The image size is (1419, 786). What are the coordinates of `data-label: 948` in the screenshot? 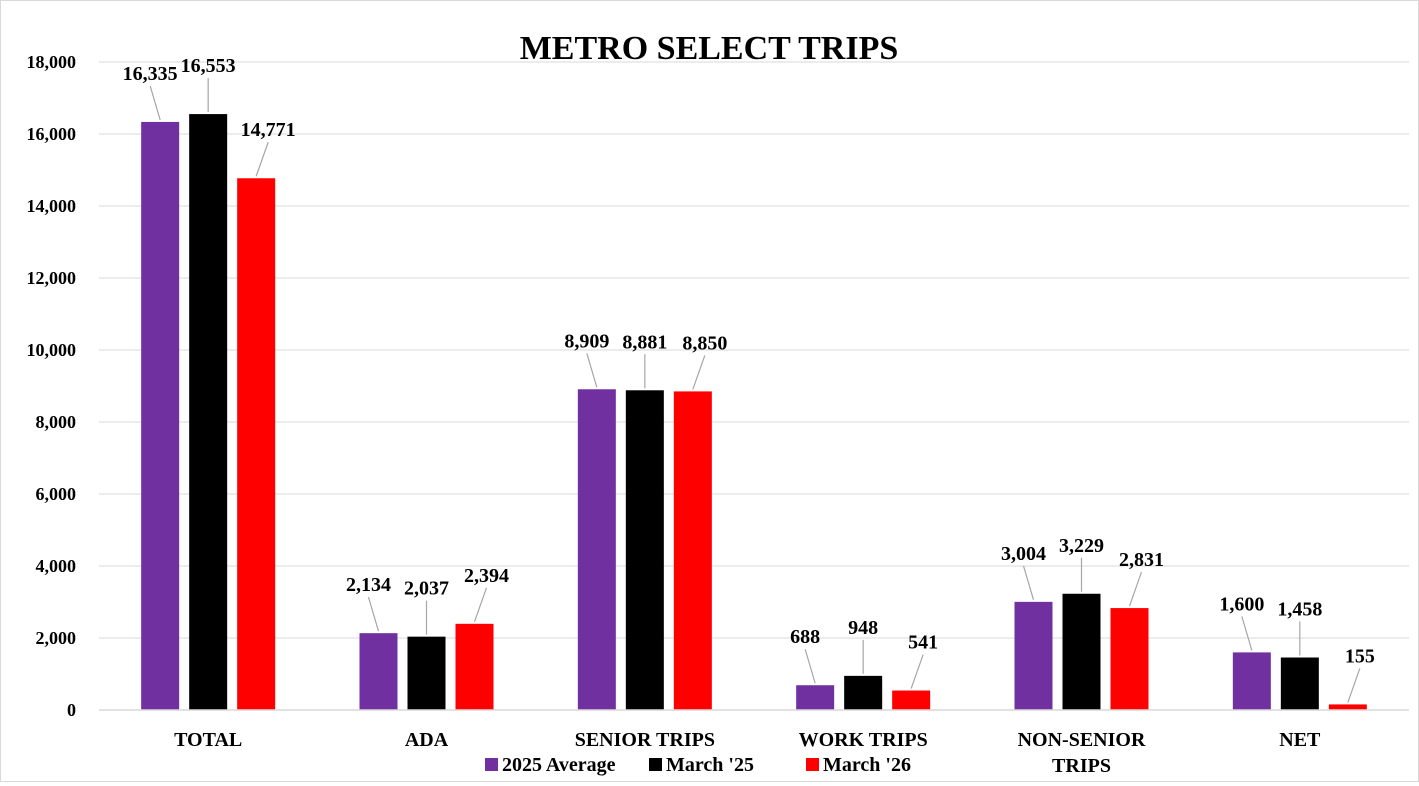 It's located at (863, 628).